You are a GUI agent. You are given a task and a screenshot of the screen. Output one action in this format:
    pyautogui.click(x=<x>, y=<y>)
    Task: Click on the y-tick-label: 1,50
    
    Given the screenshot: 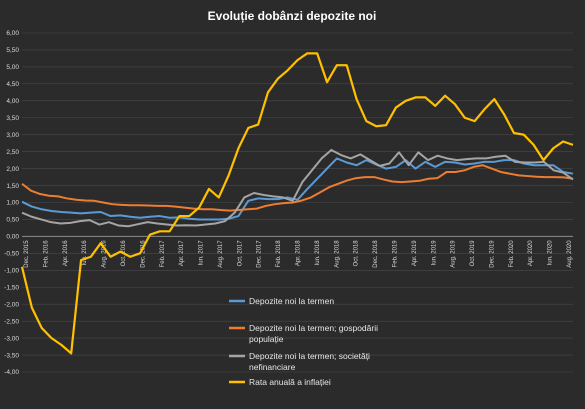 What is the action you would take?
    pyautogui.click(x=12, y=186)
    